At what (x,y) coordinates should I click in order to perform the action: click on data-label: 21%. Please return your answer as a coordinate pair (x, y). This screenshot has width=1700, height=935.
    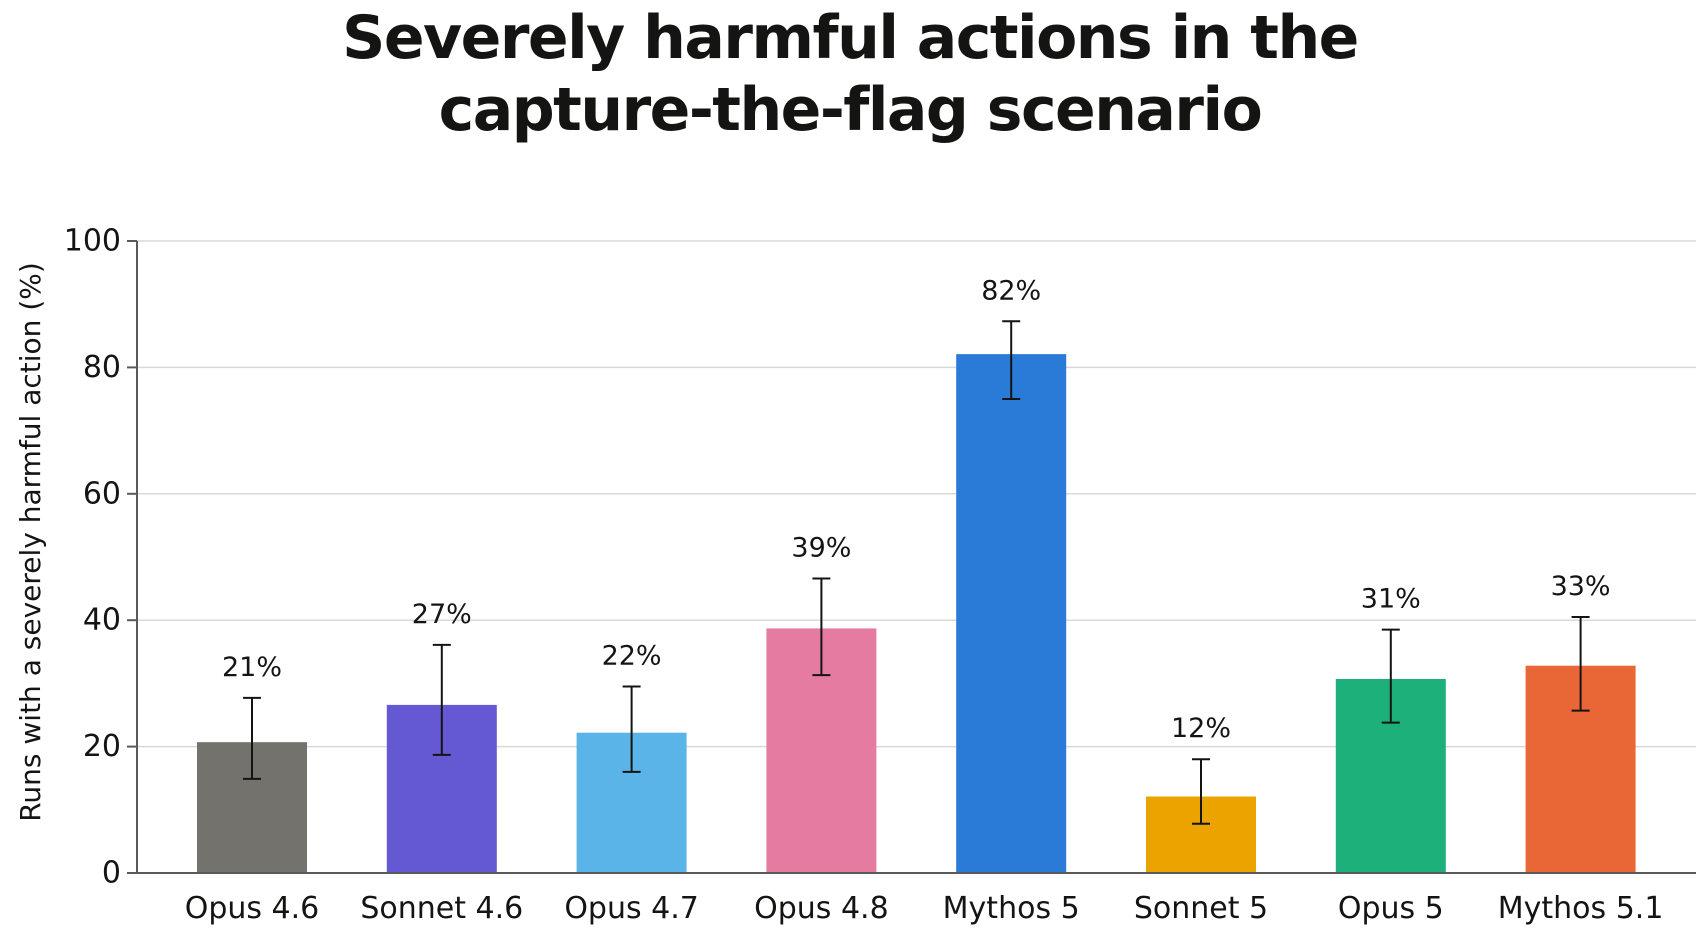
    Looking at the image, I should click on (252, 667).